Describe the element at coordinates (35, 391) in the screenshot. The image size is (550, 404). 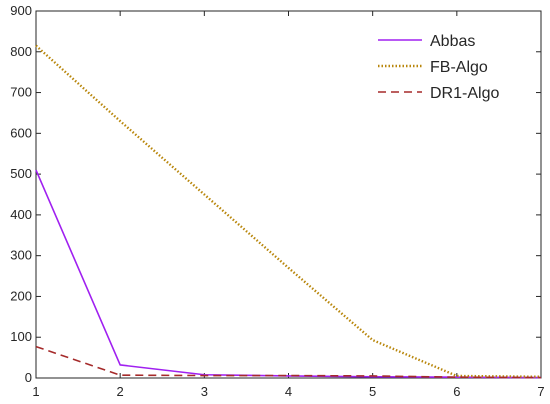
I see `x-tick-label: 1` at that location.